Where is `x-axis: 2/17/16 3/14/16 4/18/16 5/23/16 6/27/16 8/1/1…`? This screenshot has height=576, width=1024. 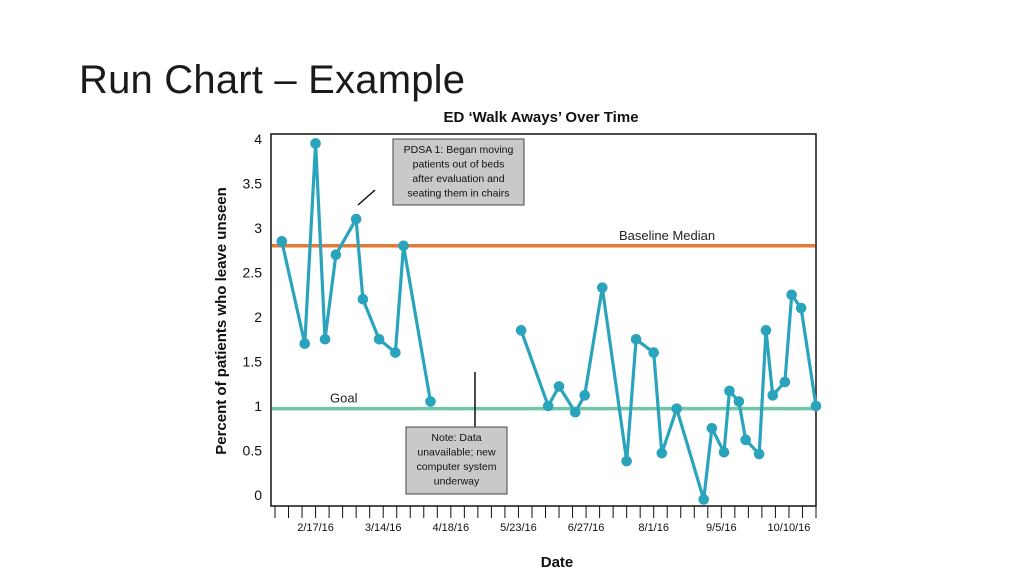
x-axis: 2/17/16 3/14/16 4/18/16 5/23/16 6/27/16 8/1/1… is located at coordinates (545, 520).